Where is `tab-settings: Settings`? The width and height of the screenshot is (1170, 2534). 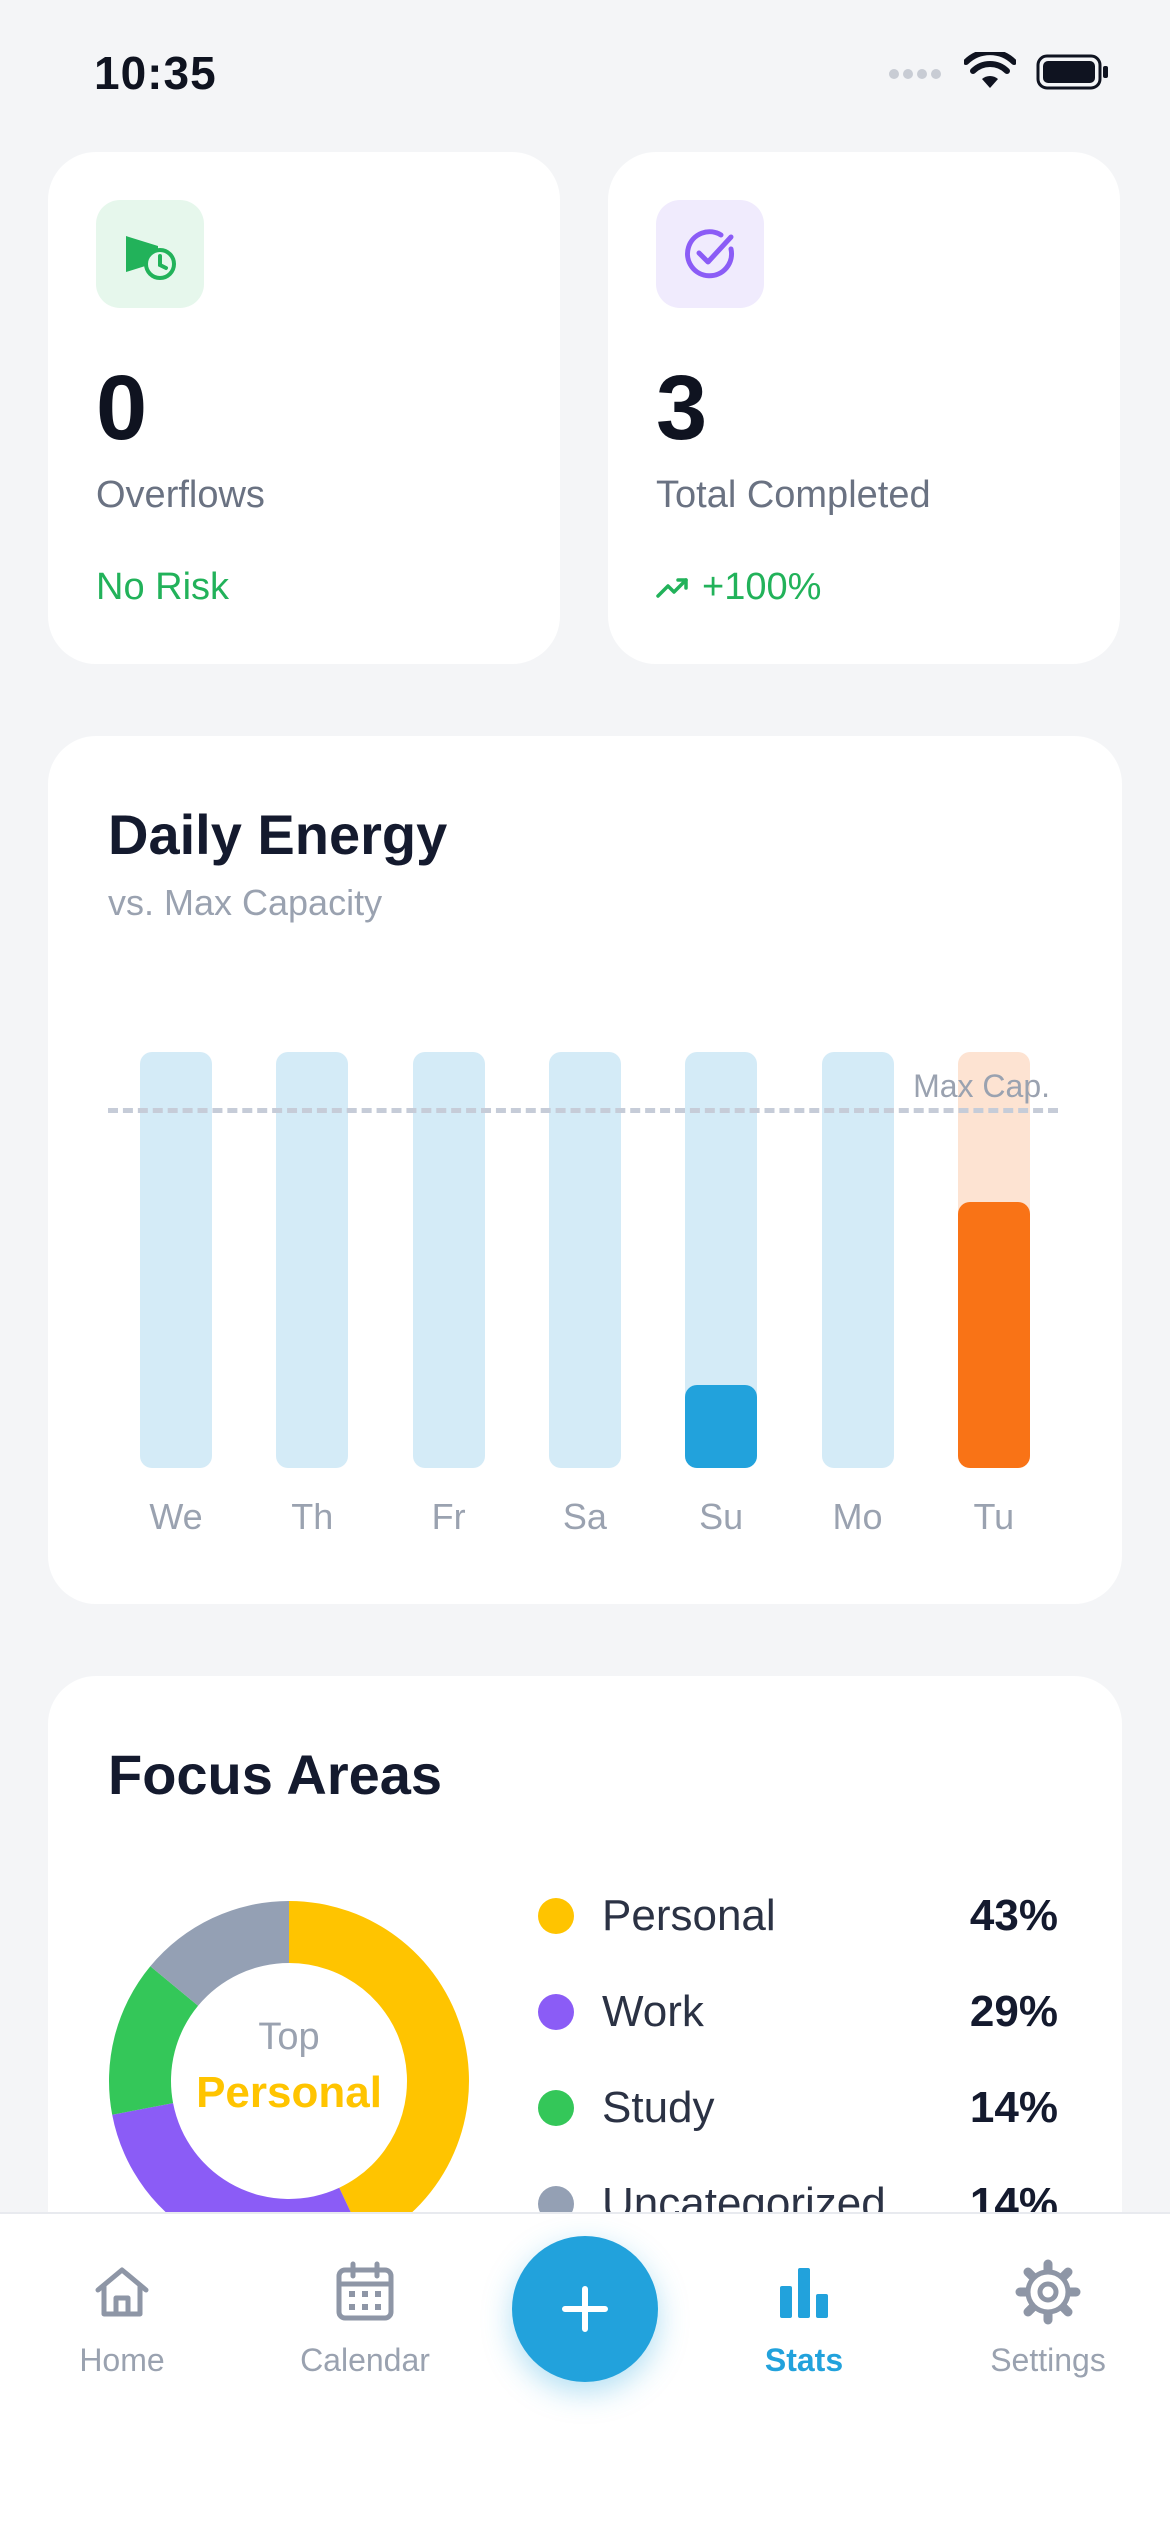 tab-settings: Settings is located at coordinates (1048, 2315).